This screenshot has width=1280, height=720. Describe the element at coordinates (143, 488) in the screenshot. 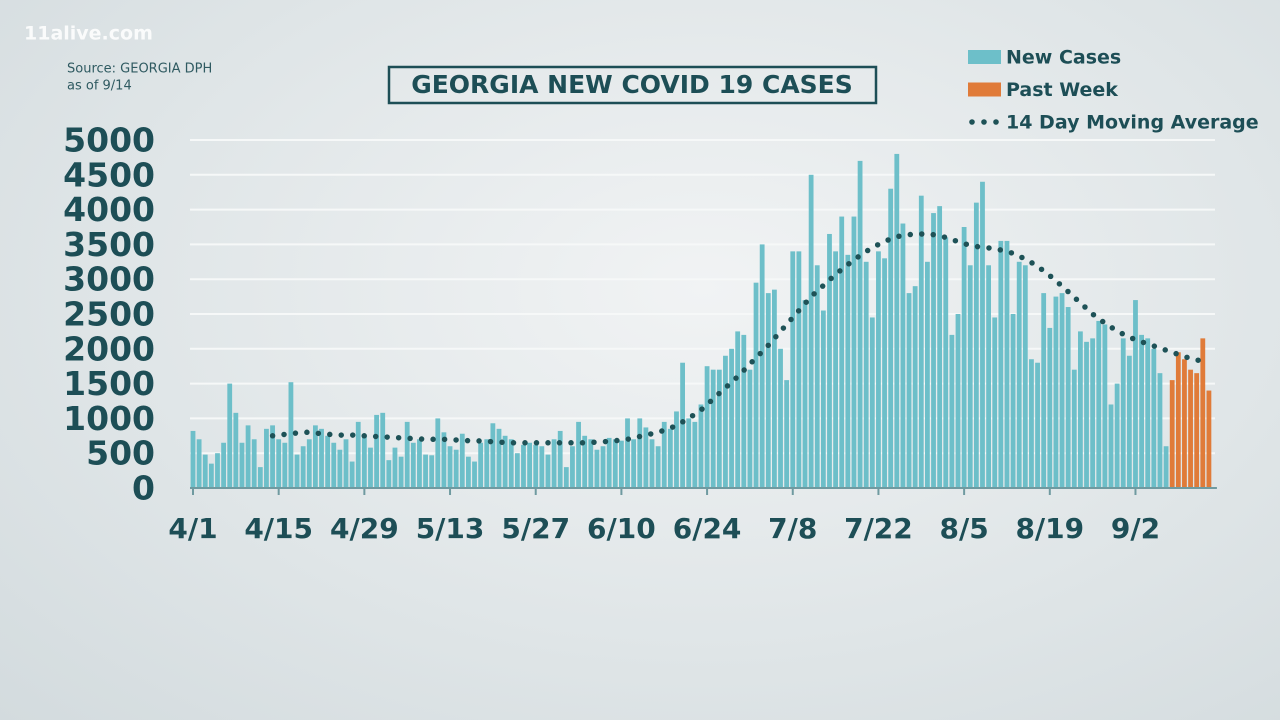

I see `y-tick-label: 0` at that location.